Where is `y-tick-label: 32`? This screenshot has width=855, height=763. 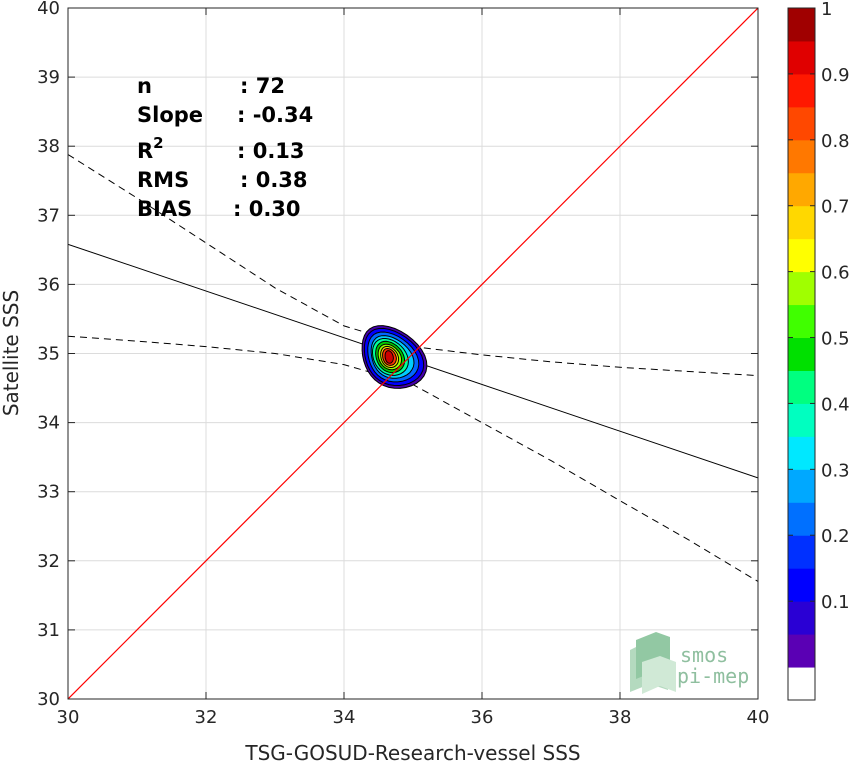
y-tick-label: 32 is located at coordinates (48, 561).